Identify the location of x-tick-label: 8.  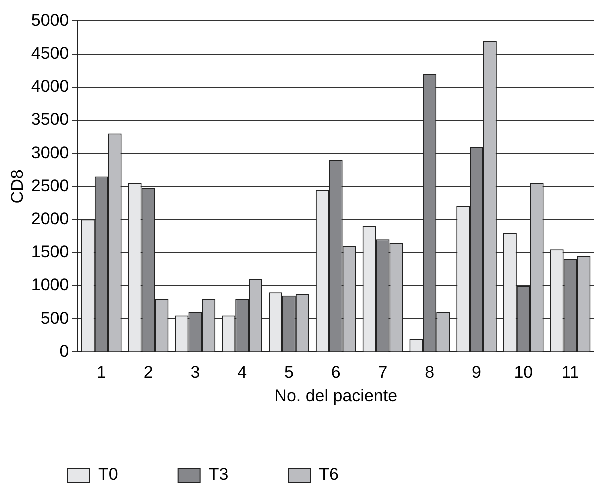
(430, 372).